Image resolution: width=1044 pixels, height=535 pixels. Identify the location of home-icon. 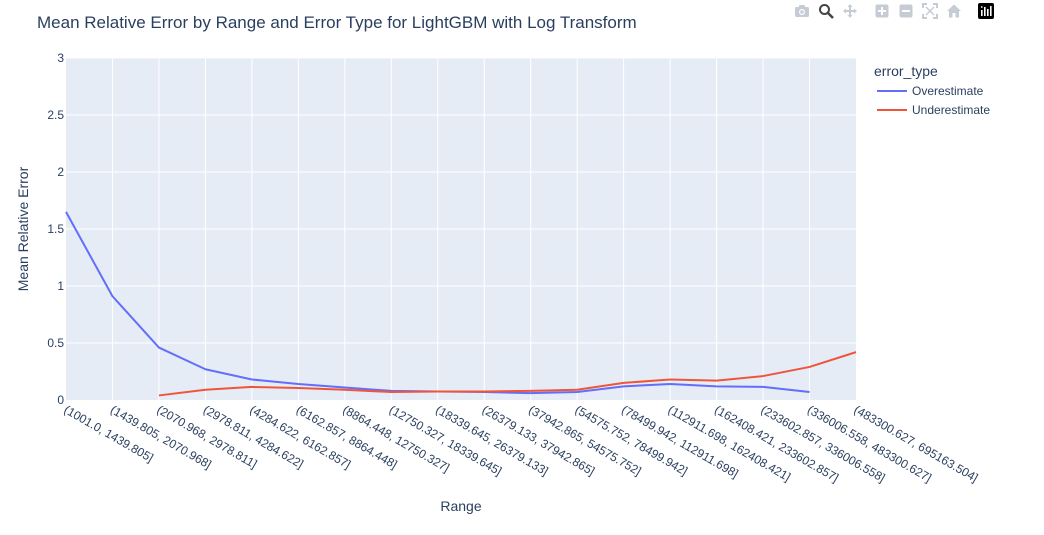
(954, 11).